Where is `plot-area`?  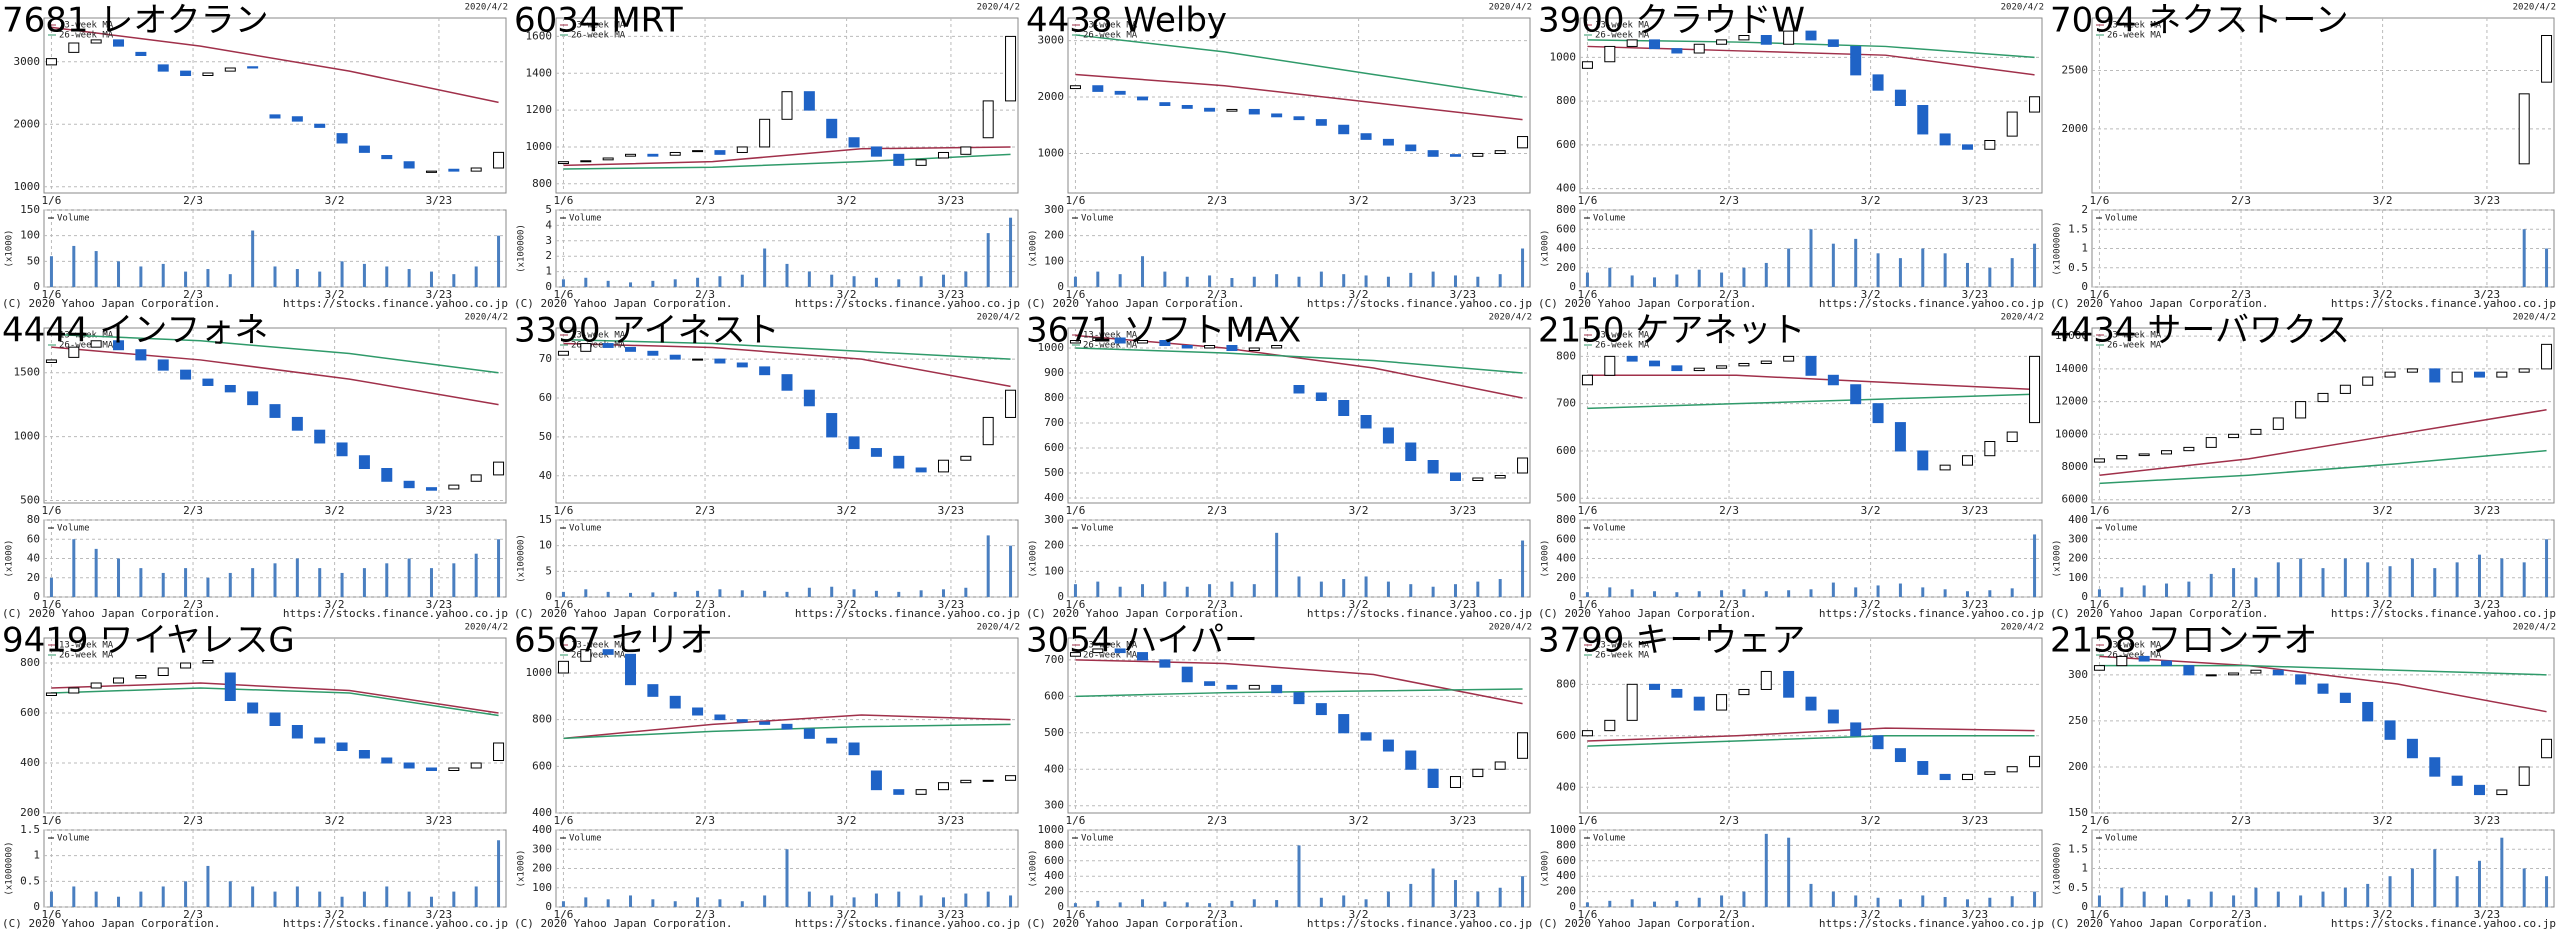
plot-area is located at coordinates (787, 558).